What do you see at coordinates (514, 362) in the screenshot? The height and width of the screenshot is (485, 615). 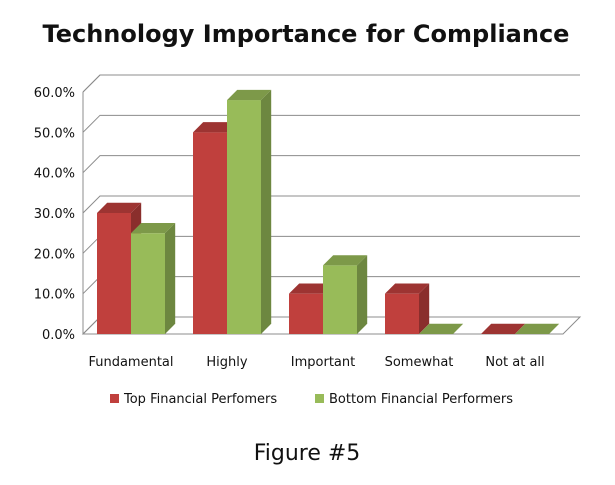 I see `x-tick-label: Not at all` at bounding box center [514, 362].